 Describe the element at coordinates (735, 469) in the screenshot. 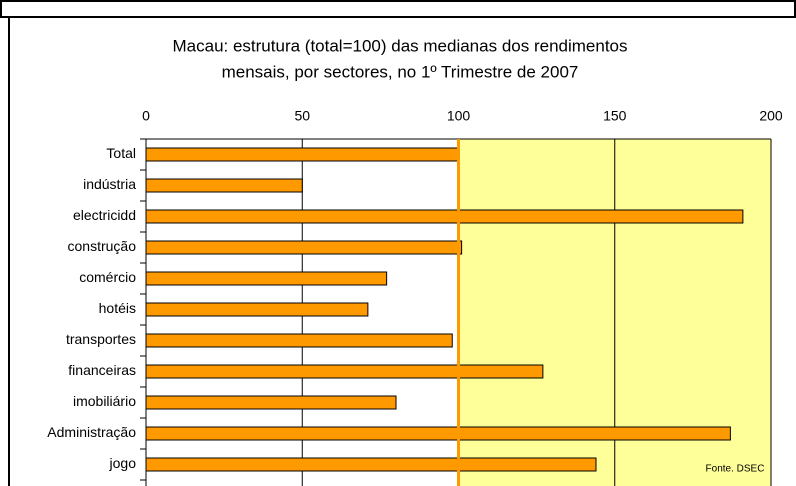

I see `annotation: Fonte. DSEC` at that location.